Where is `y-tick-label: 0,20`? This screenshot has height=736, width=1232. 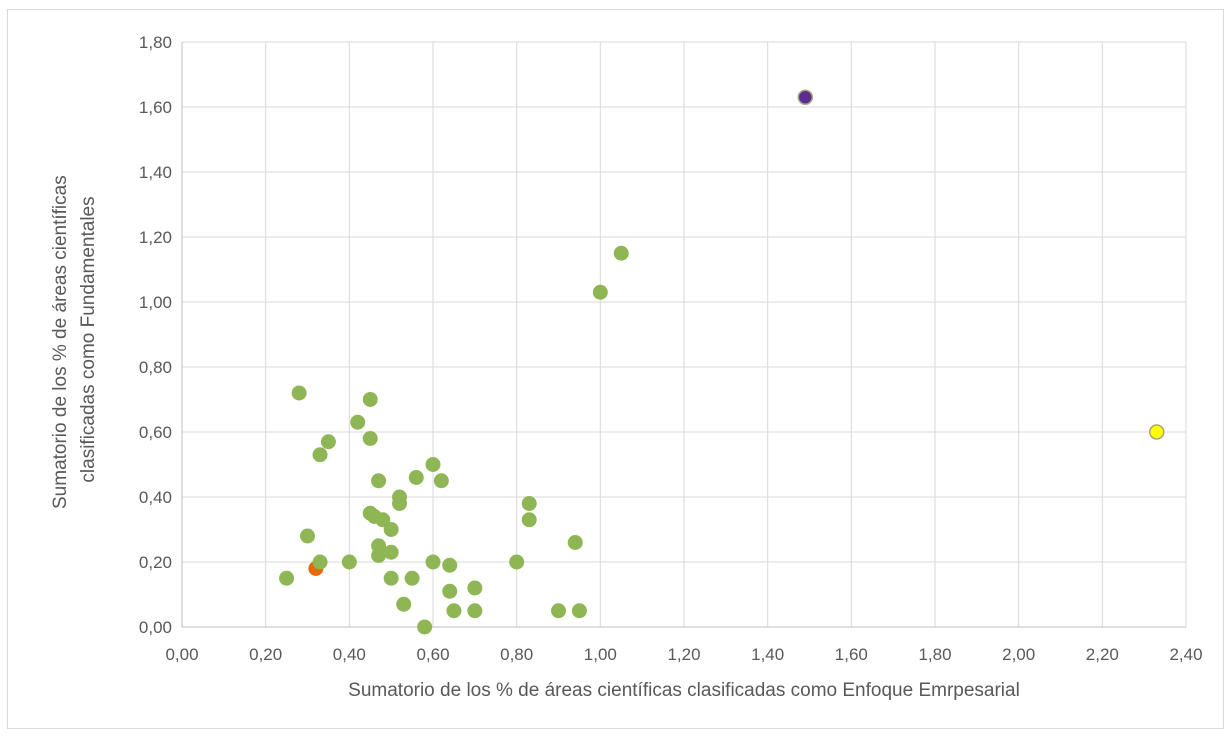 y-tick-label: 0,20 is located at coordinates (155, 562).